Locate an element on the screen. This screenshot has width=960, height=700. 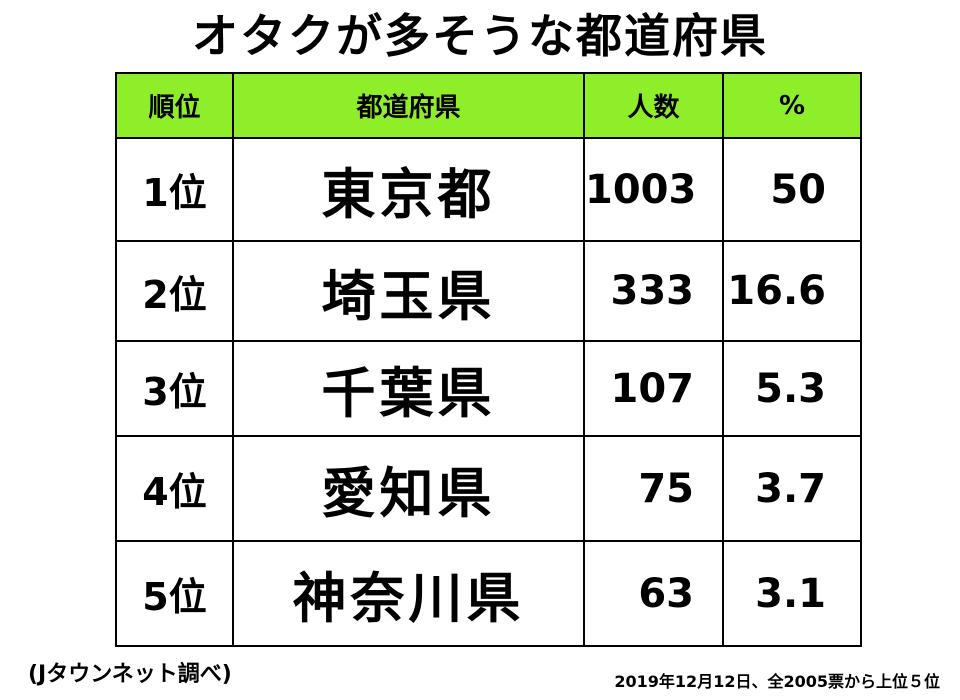
table-row: 5位 神奈川県 63 3.1 is located at coordinates (488, 593).